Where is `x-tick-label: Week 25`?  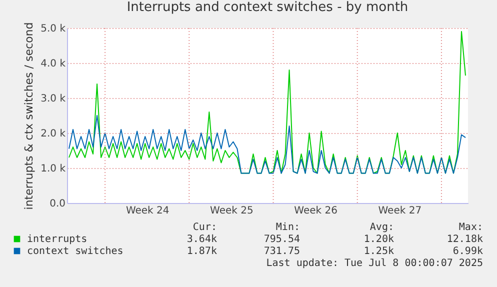
x-tick-label: Week 25 is located at coordinates (232, 211).